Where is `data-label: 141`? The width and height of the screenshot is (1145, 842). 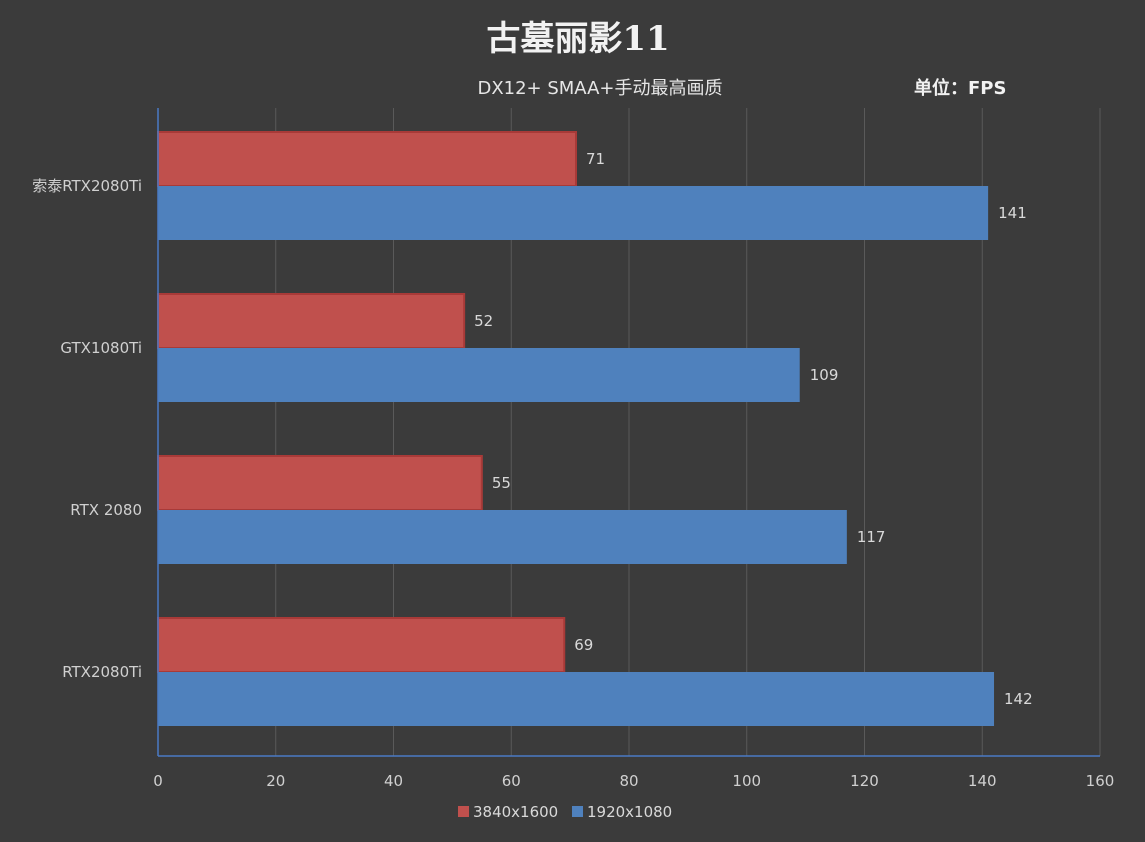
data-label: 141 is located at coordinates (1012, 213).